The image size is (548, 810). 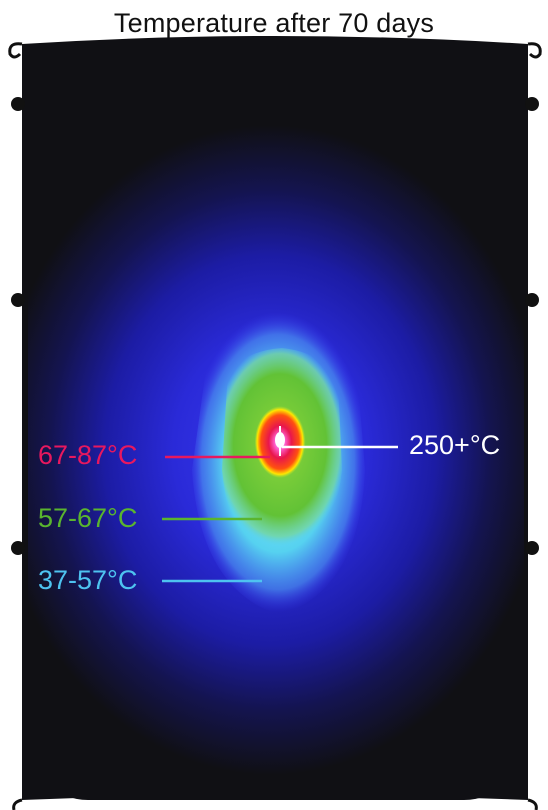 What do you see at coordinates (455, 445) in the screenshot?
I see `label-core: 250+°C` at bounding box center [455, 445].